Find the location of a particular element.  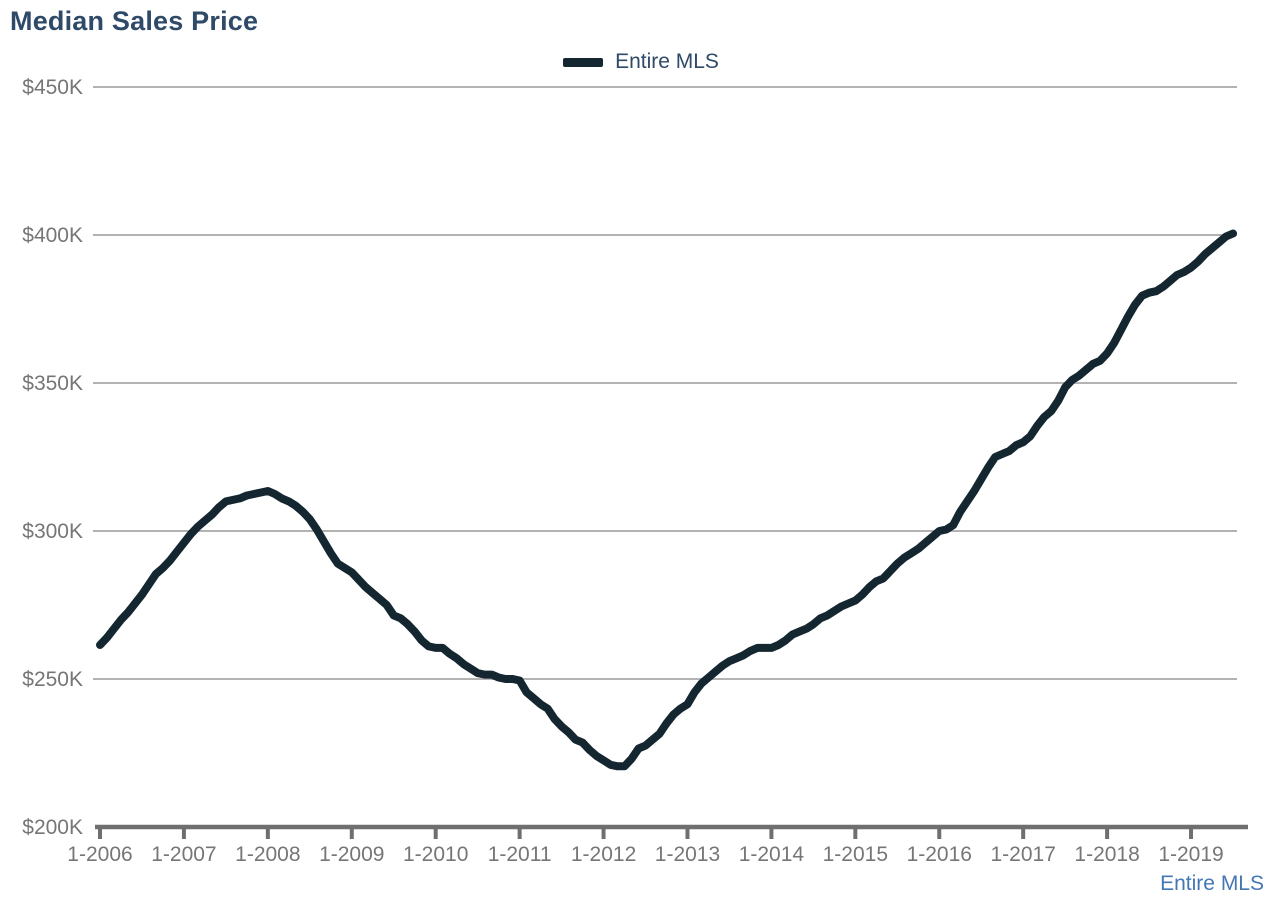

footer-series-link: Entire MLS is located at coordinates (1212, 883).